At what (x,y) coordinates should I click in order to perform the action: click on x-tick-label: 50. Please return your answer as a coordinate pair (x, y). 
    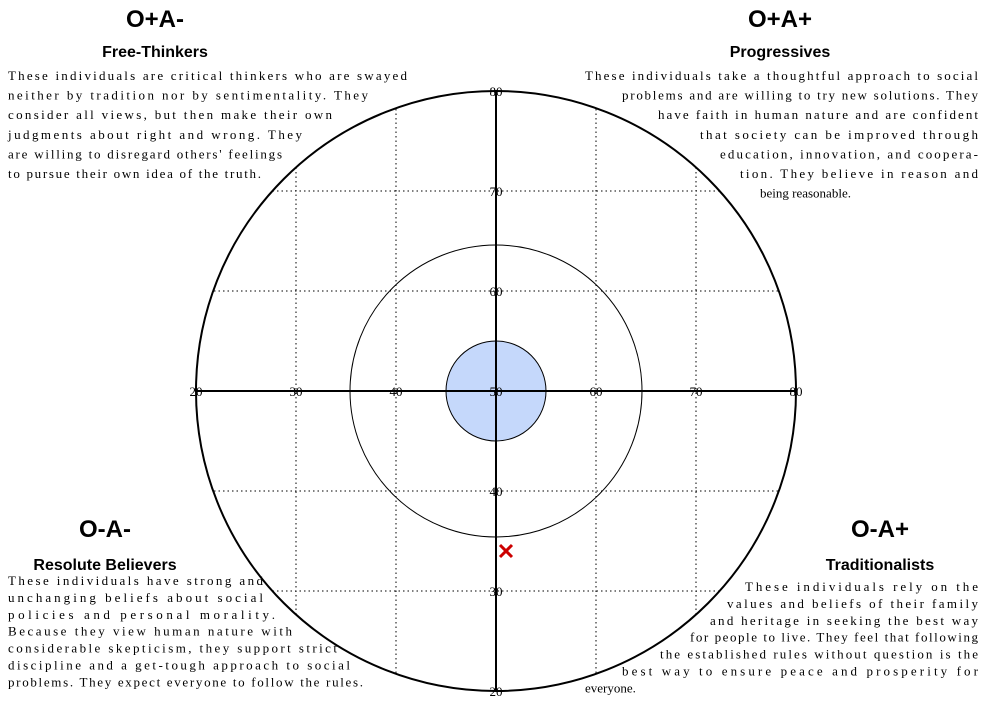
    Looking at the image, I should click on (496, 391).